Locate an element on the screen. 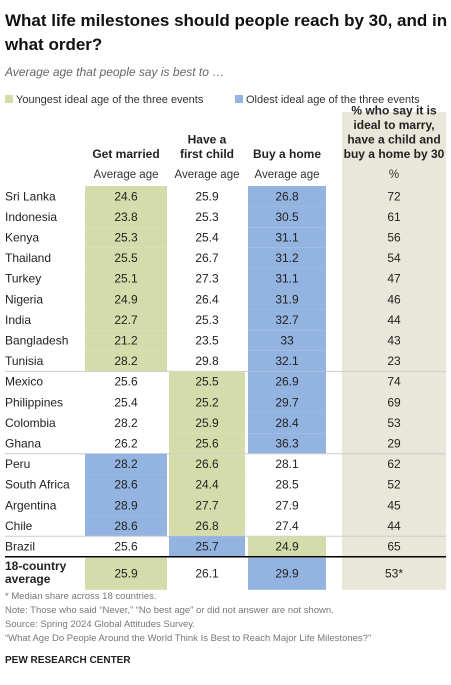 This screenshot has height=685, width=451. cell-value: 47 is located at coordinates (394, 279).